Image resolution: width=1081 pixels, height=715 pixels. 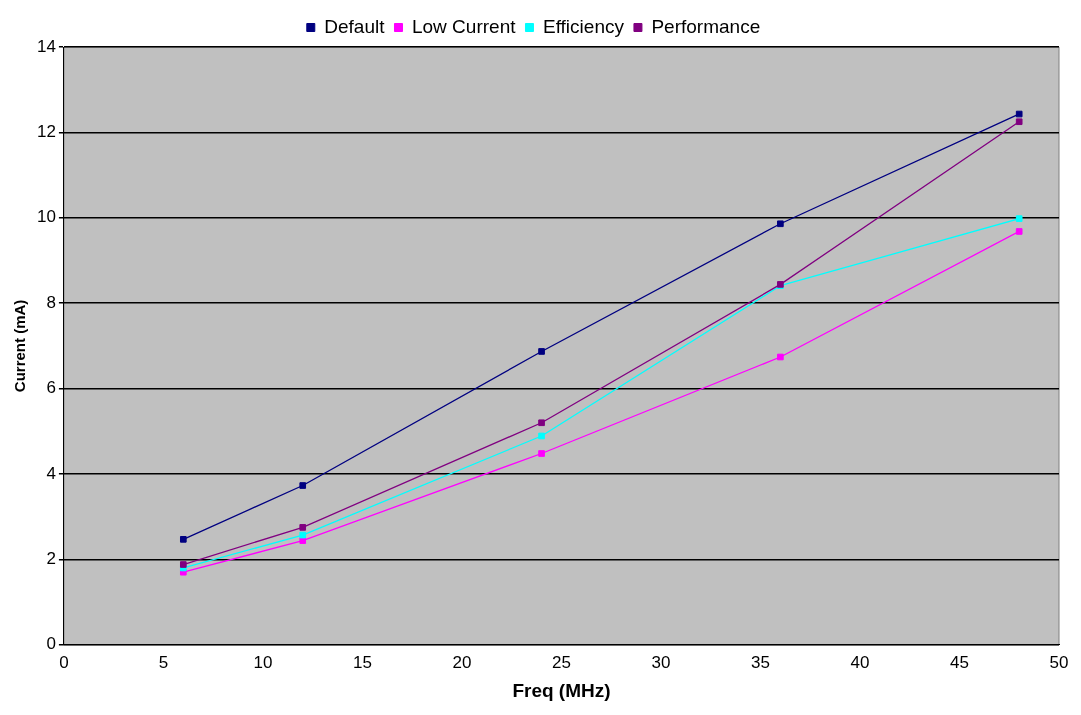 I want to click on y-tick-label: 12, so click(x=46, y=132).